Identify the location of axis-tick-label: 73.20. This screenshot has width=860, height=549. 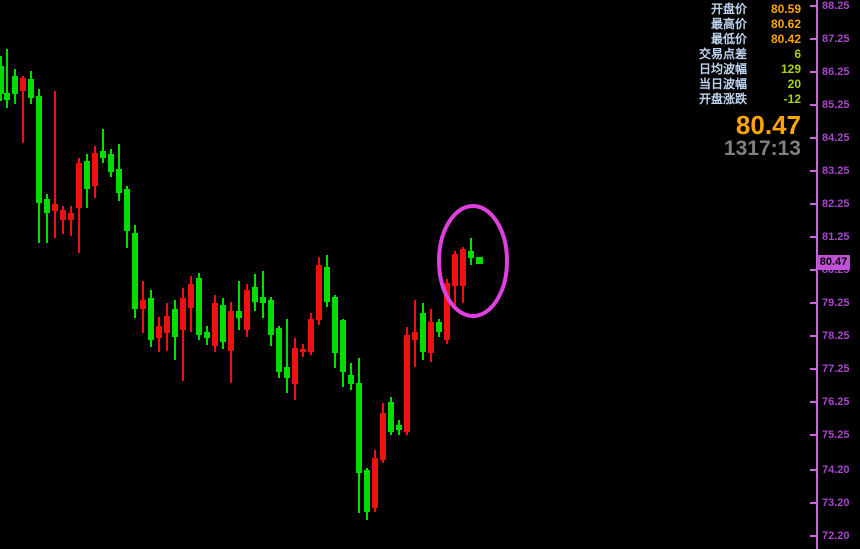
(836, 502).